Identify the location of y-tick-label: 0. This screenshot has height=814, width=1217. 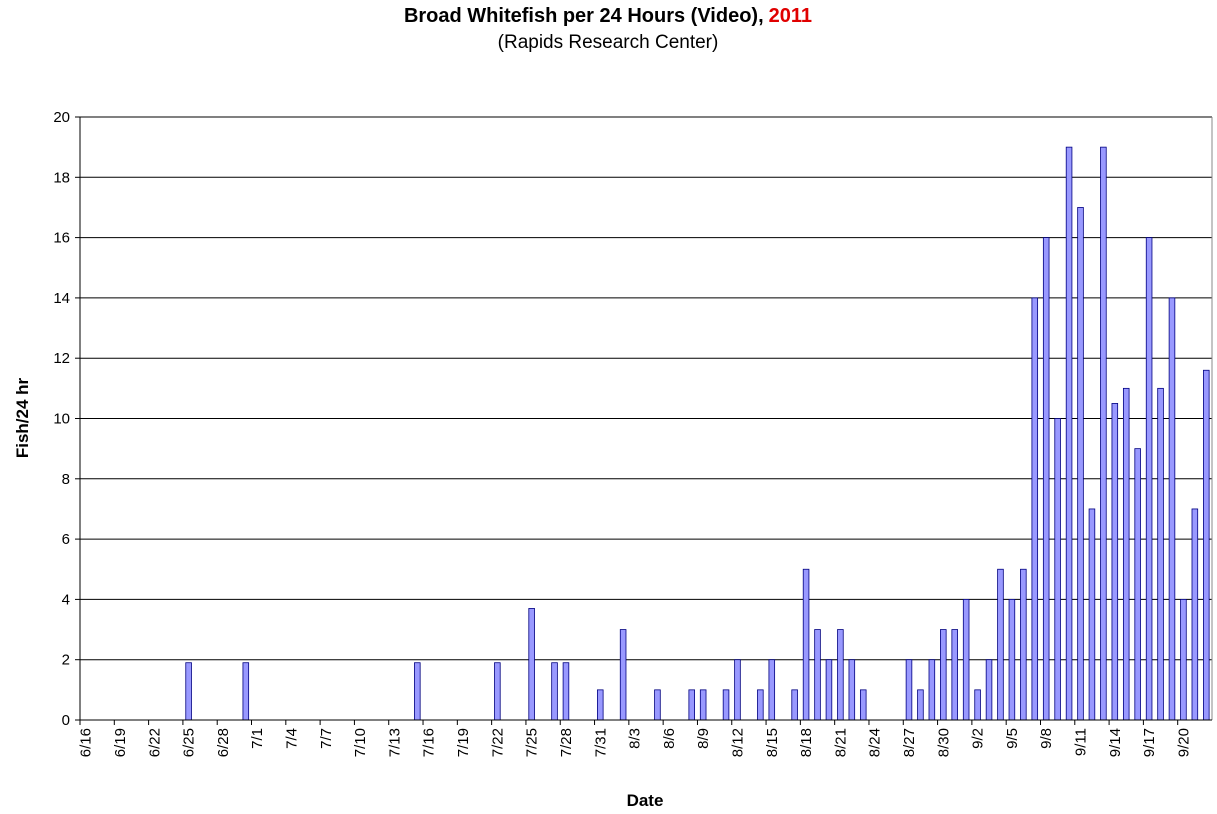
(66, 720).